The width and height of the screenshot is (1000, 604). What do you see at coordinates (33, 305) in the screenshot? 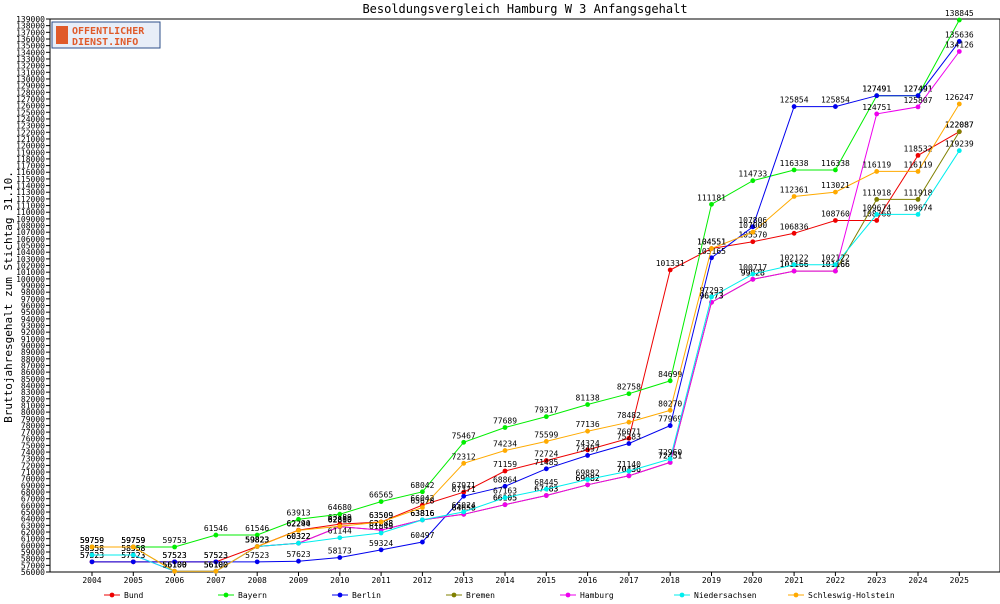
I see `y-tick-label: 96000` at bounding box center [33, 305].